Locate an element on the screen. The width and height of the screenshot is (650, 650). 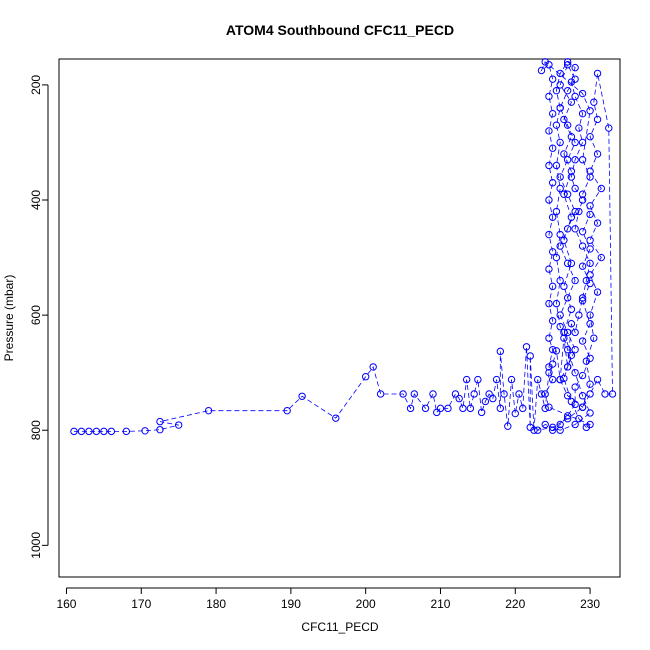
y-axis: 200 400 600 800 1000 is located at coordinates (39, 317).